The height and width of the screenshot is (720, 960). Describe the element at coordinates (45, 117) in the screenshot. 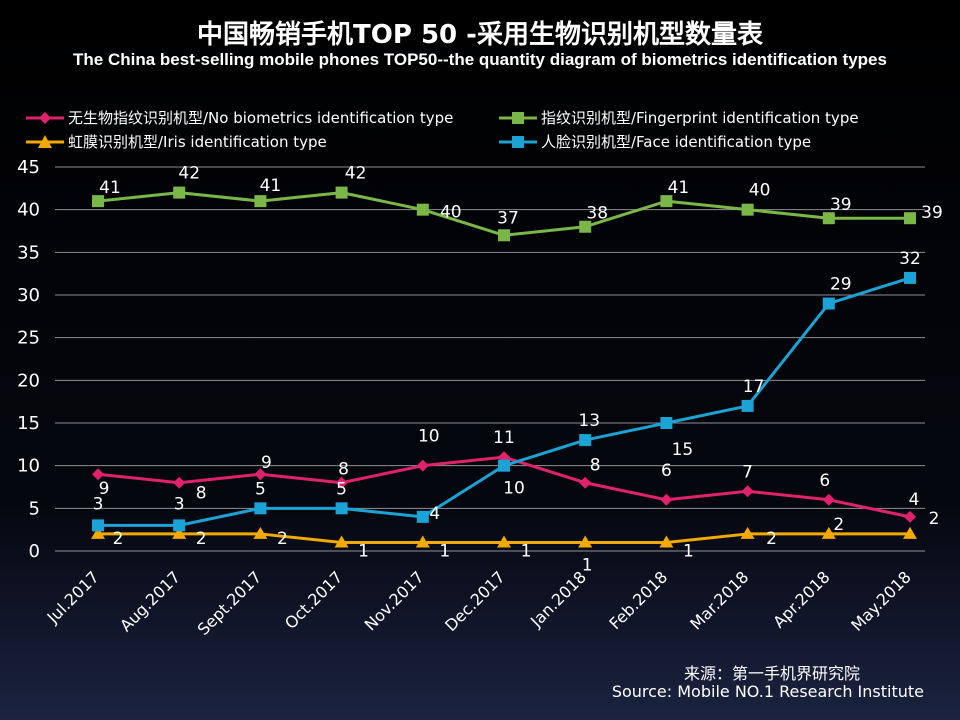

I see `legend-marker-no-biometrics` at that location.